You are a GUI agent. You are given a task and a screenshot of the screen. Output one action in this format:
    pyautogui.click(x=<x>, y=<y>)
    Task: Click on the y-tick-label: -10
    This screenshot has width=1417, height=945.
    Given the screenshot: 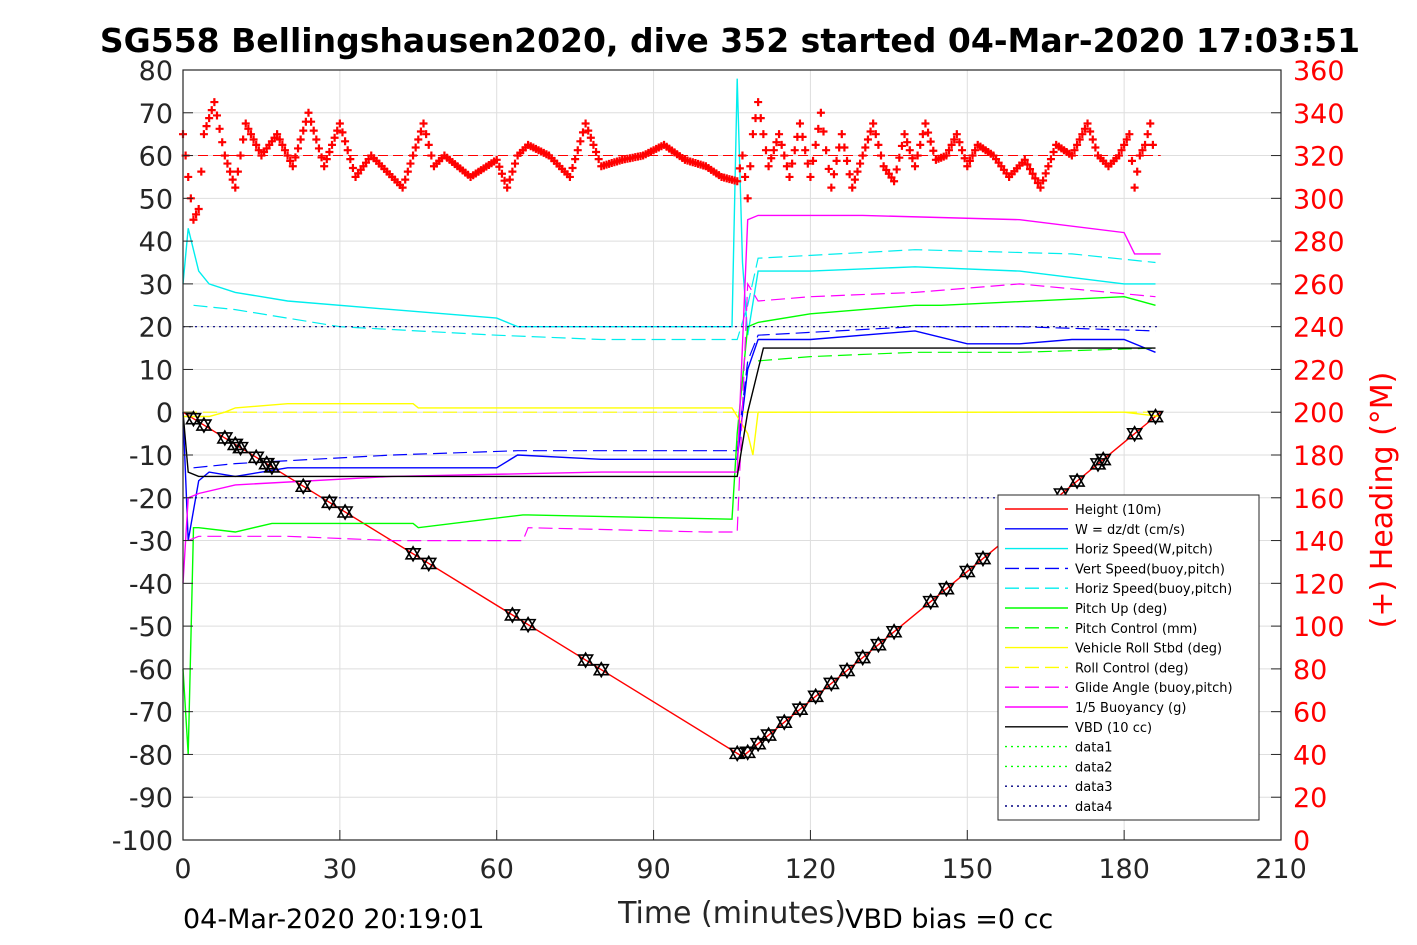 What is the action you would take?
    pyautogui.click(x=151, y=456)
    